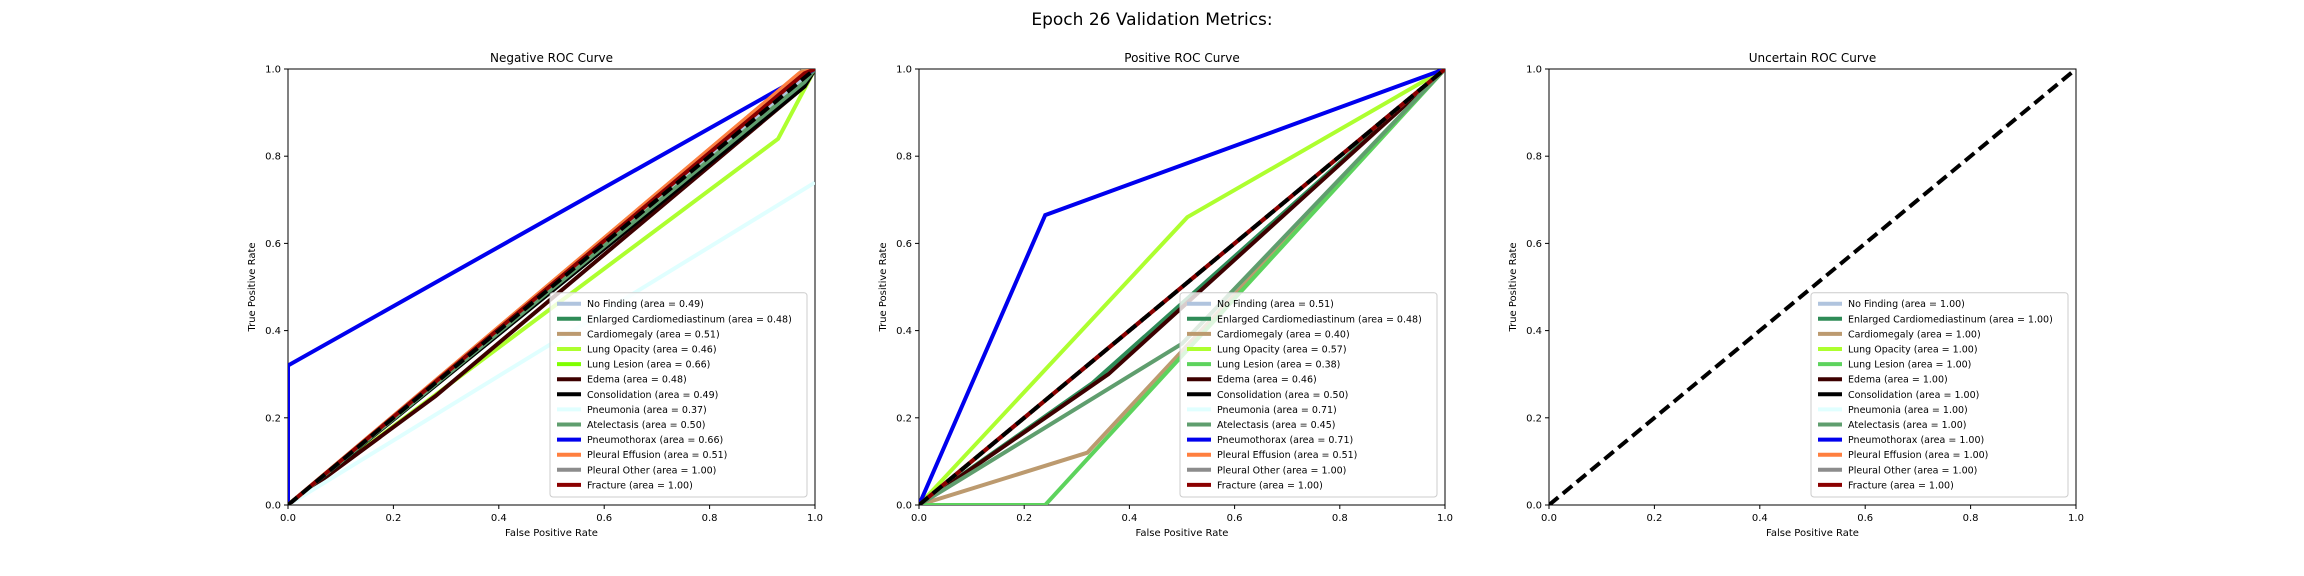 Image resolution: width=2304 pixels, height=576 pixels. Describe the element at coordinates (646, 425) in the screenshot. I see `legend-entry: Atelectasis (area = 0.50)` at that location.